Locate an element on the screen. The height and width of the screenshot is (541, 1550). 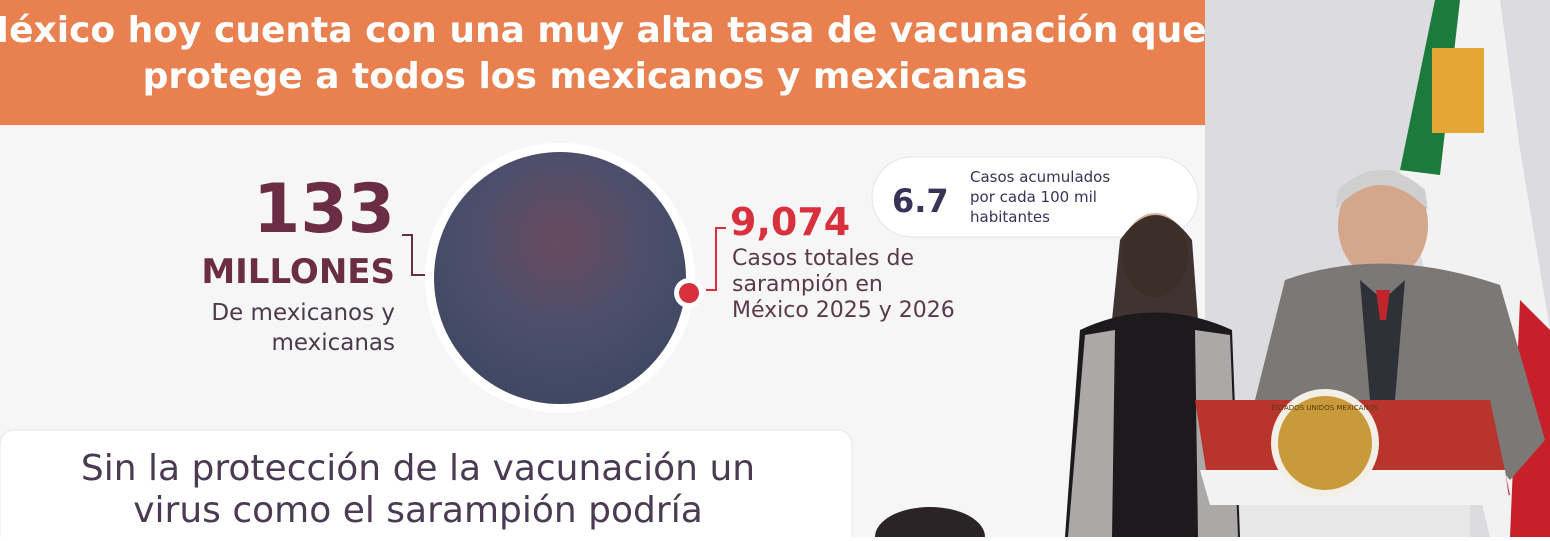
rate-number: 6.7 is located at coordinates (920, 201).